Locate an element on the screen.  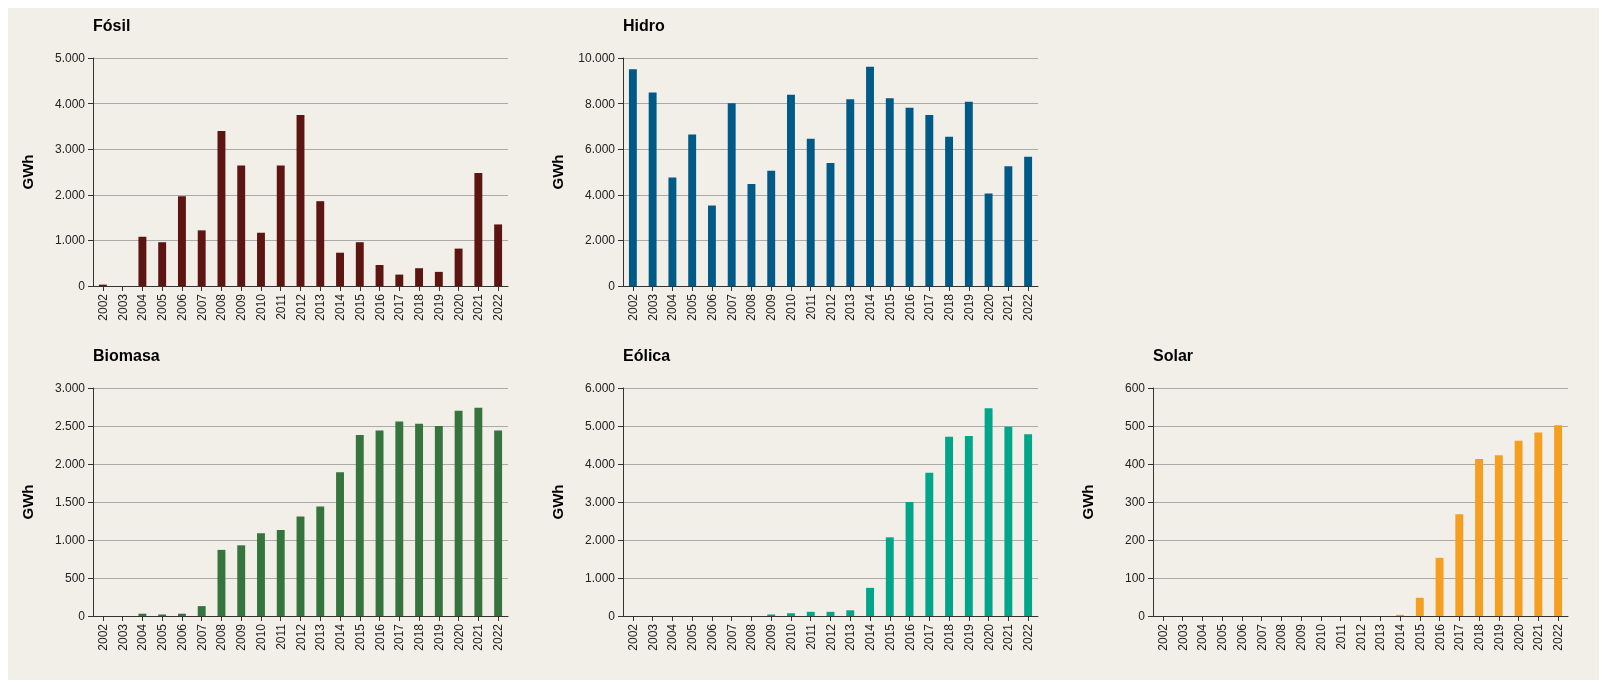
y-tick-label: 300 is located at coordinates (1135, 502).